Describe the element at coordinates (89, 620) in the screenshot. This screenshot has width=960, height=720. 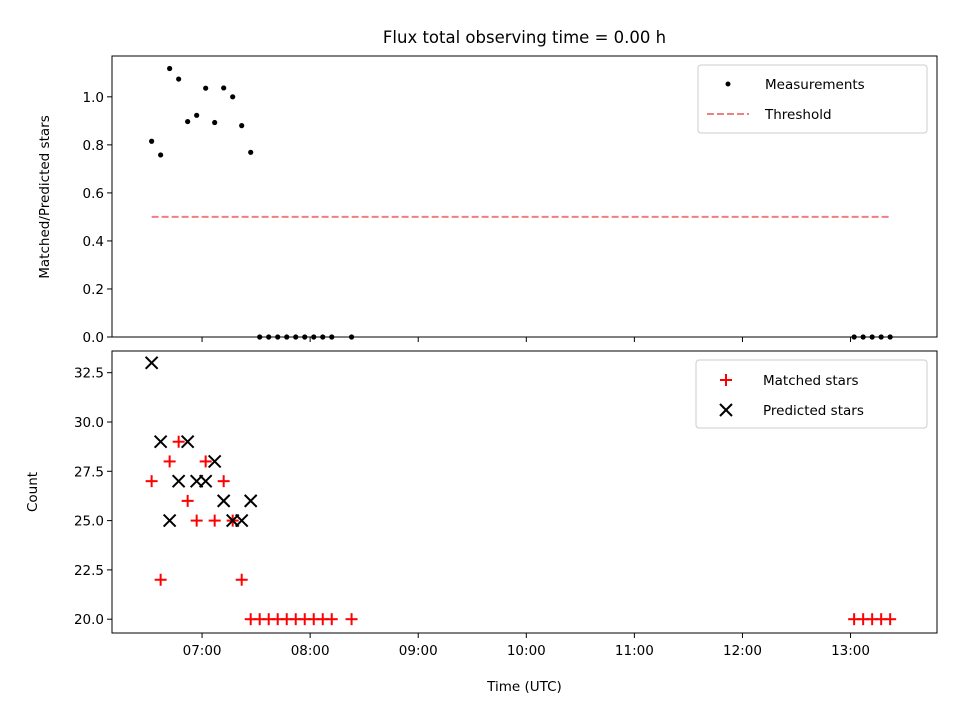
I see `y-tick-label: 20.0` at that location.